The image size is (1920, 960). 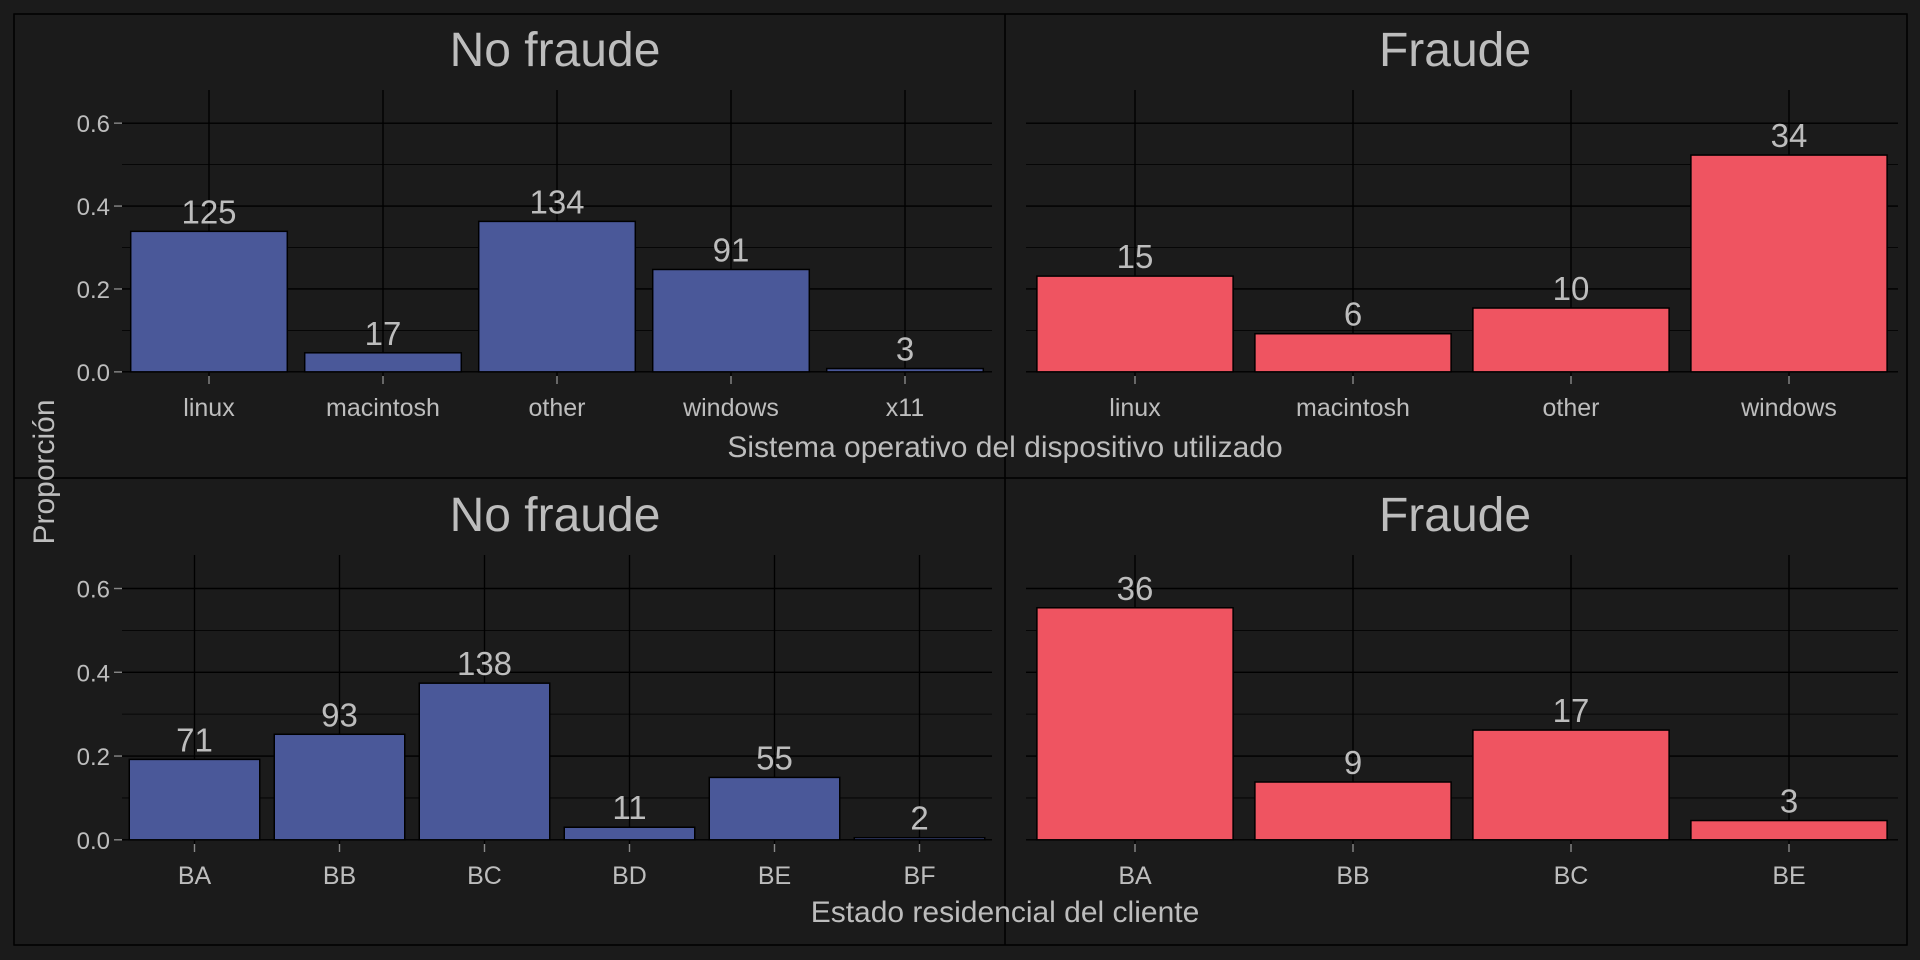 What do you see at coordinates (556, 201) in the screenshot?
I see `bar-value-label: 134` at bounding box center [556, 201].